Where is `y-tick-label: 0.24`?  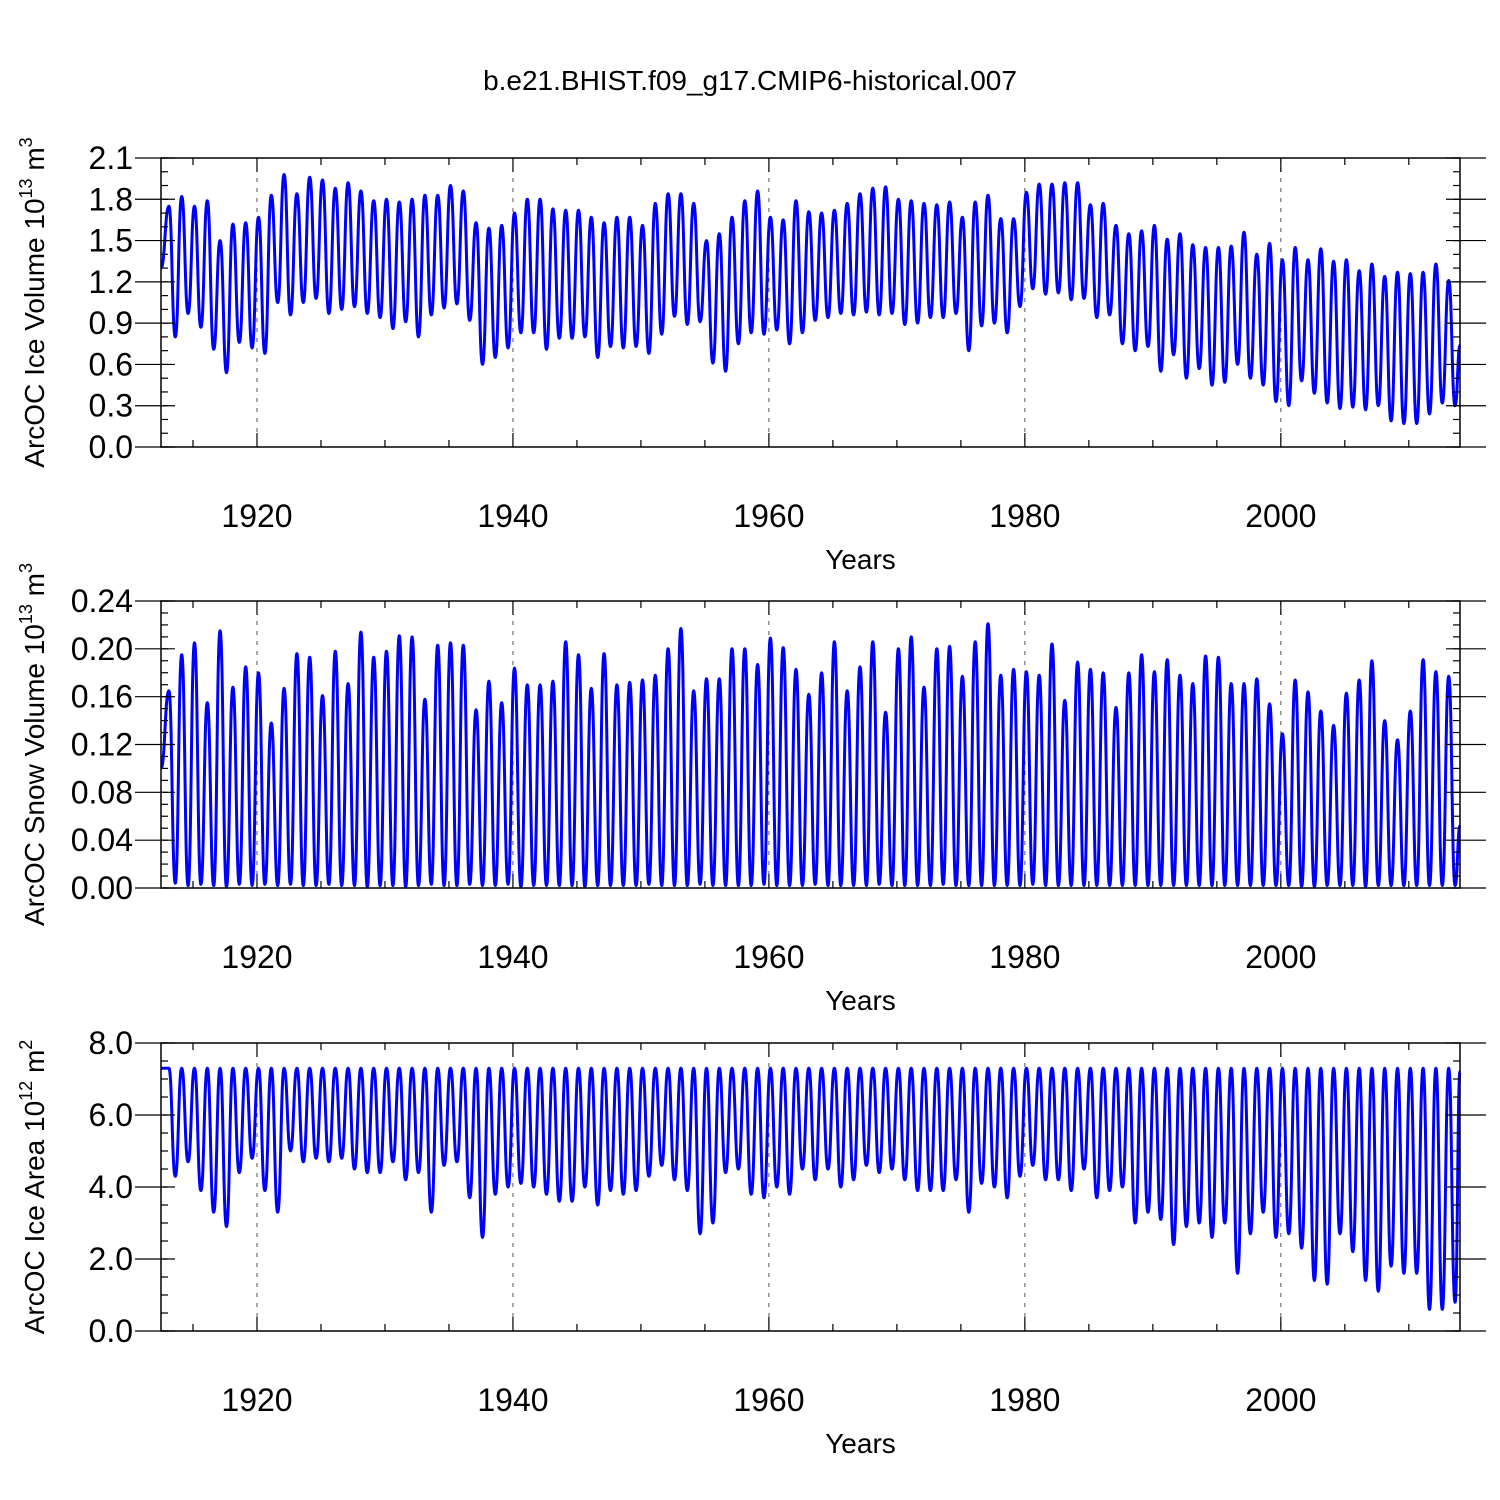
y-tick-label: 0.24 is located at coordinates (102, 601).